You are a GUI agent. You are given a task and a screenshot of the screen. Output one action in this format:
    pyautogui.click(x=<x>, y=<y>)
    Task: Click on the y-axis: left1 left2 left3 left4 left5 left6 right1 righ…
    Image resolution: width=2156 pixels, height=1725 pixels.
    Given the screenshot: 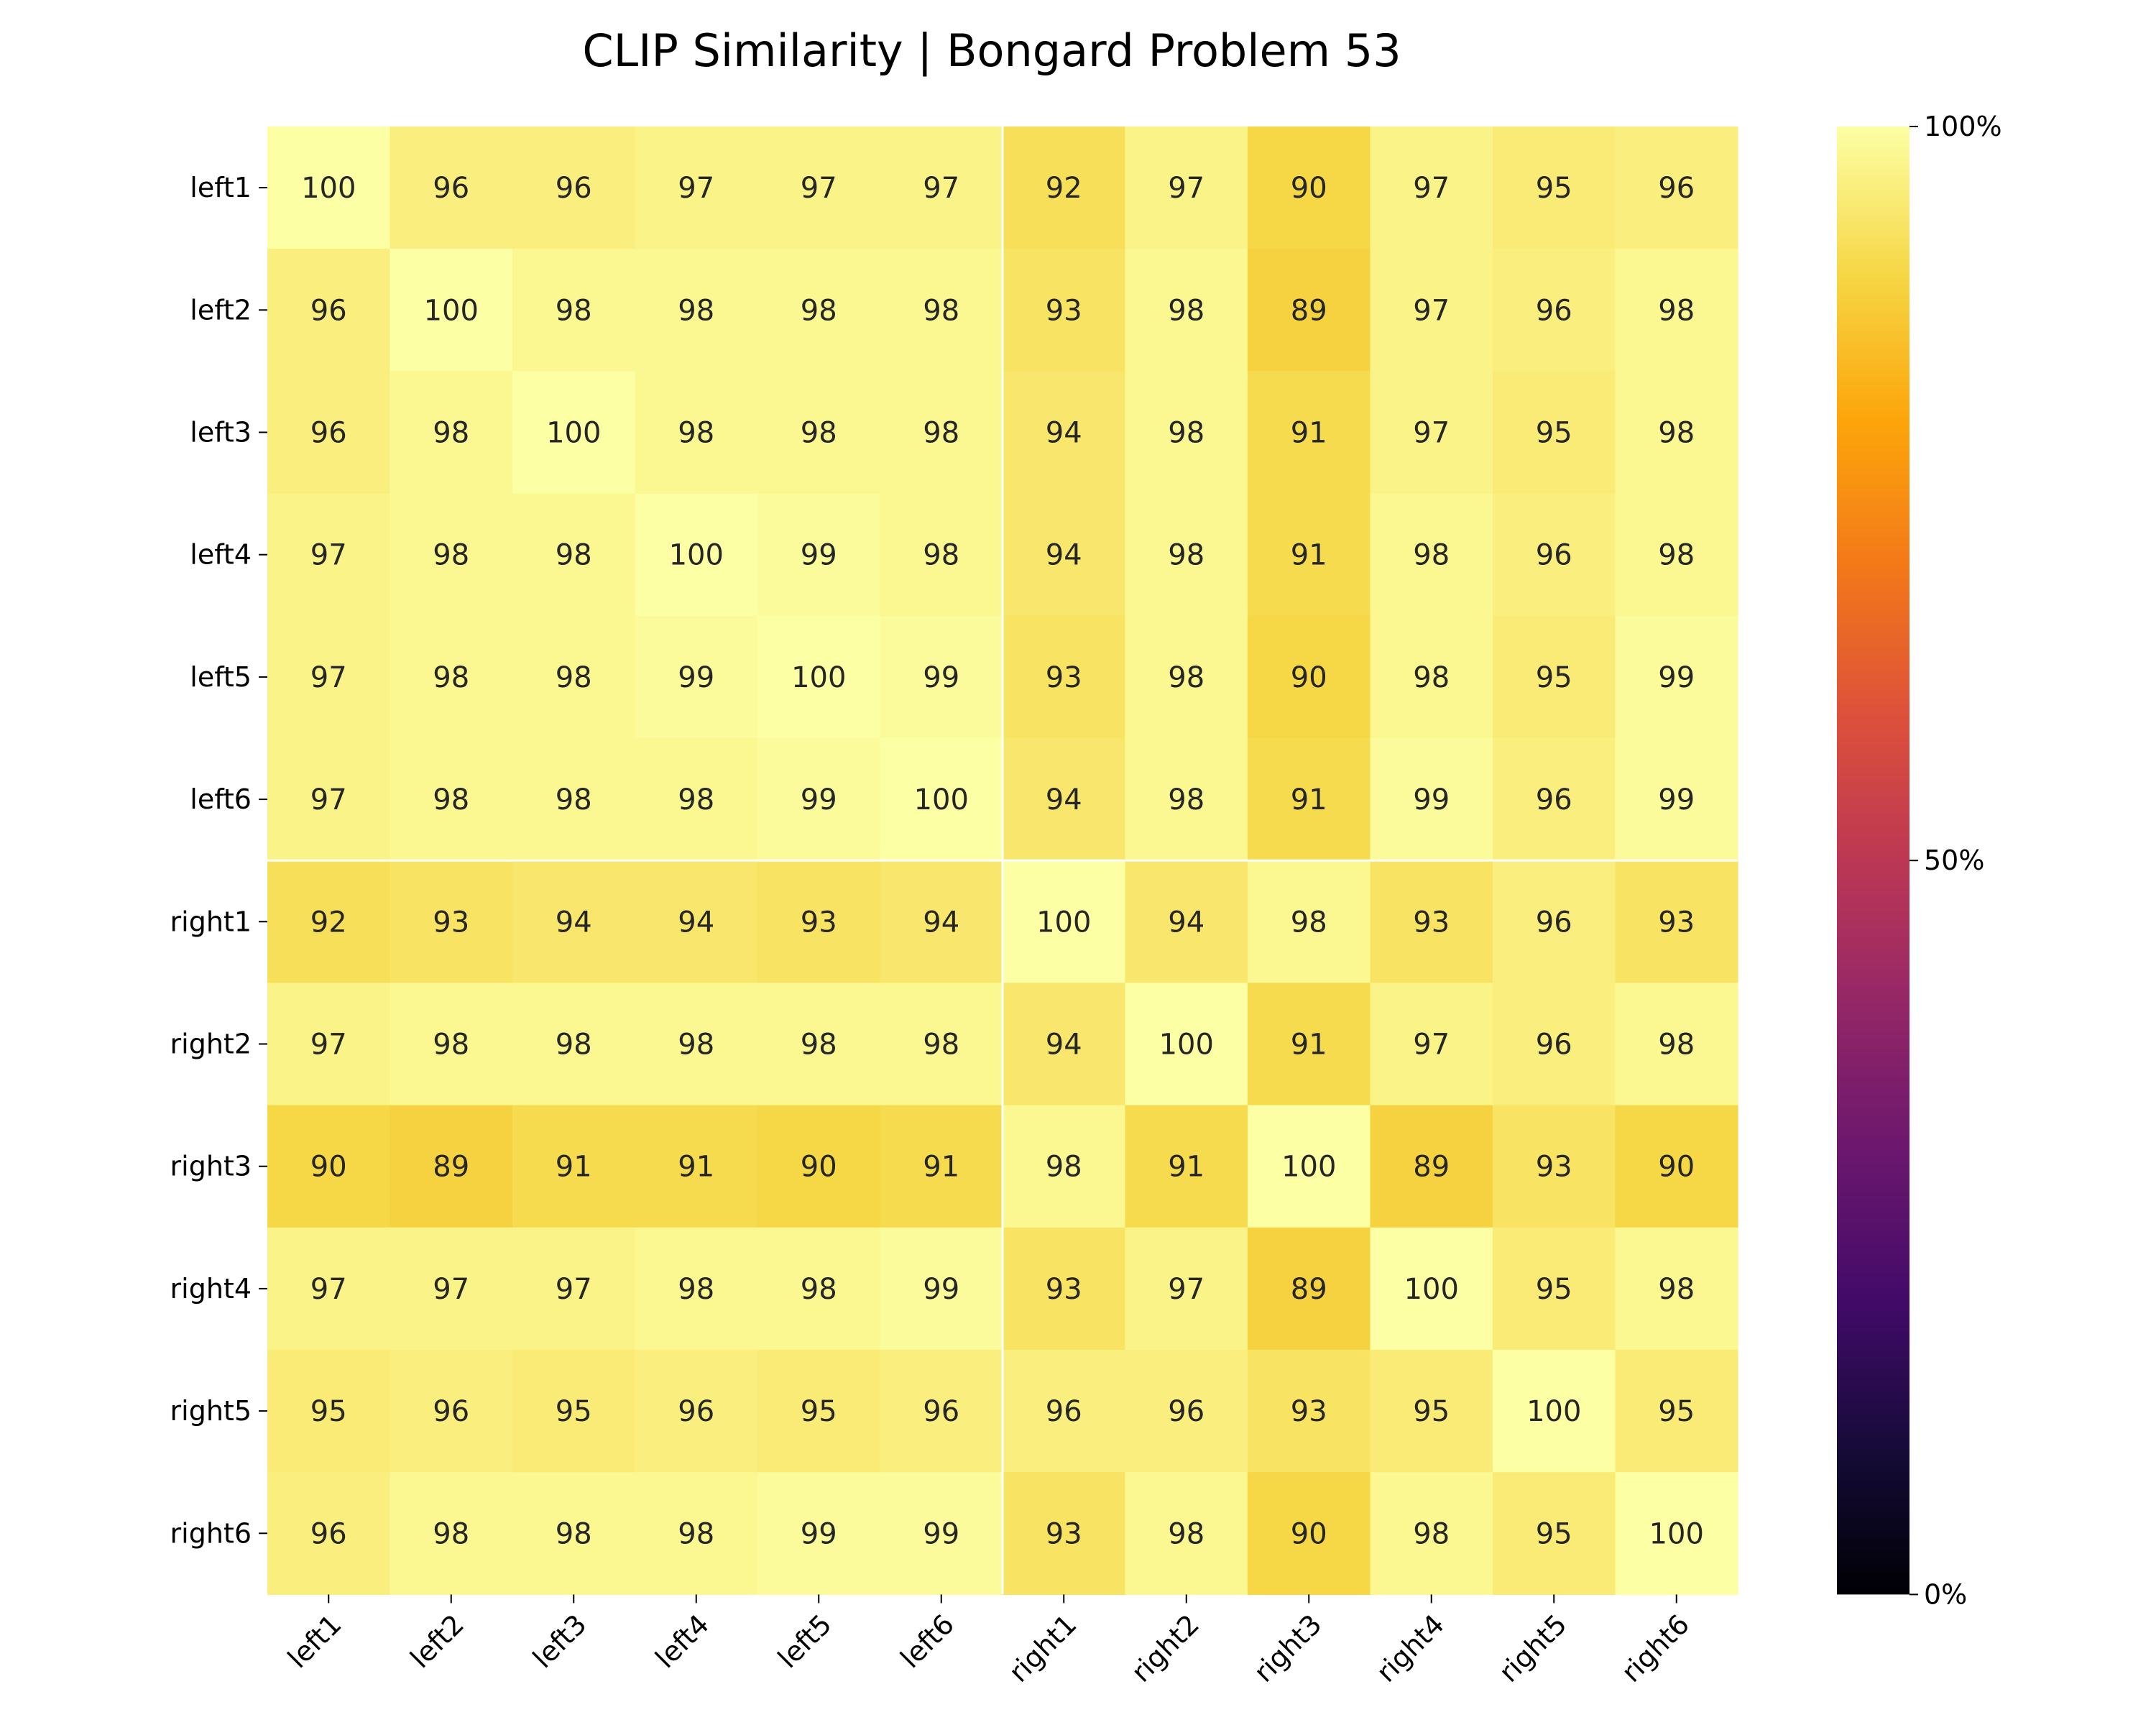 What is the action you would take?
    pyautogui.click(x=219, y=860)
    